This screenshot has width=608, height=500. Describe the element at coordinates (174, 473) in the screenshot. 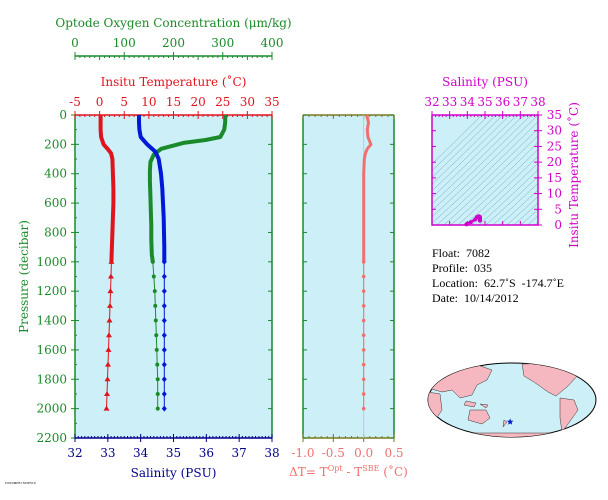

I see `salinity-axis-title: Salinity (PSU)` at that location.